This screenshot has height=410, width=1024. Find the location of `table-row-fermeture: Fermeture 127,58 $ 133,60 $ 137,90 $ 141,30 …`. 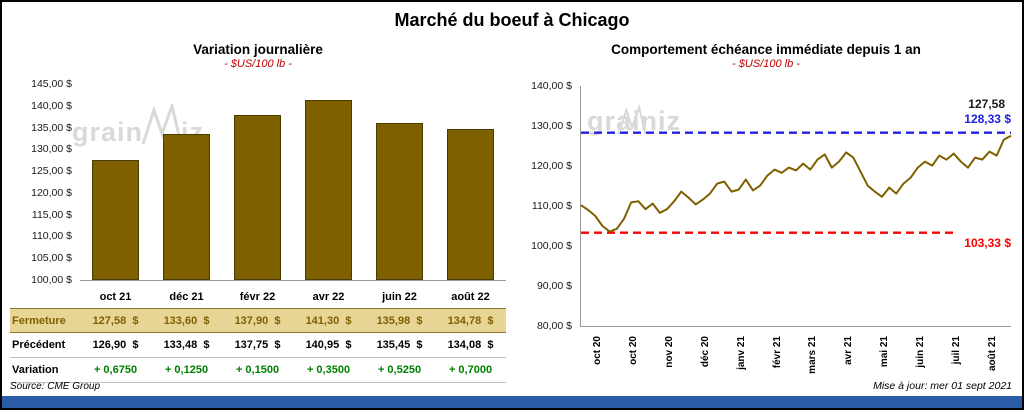

table-row-fermeture: Fermeture 127,58 $ 133,60 $ 137,90 $ 141,30 … is located at coordinates (258, 320).